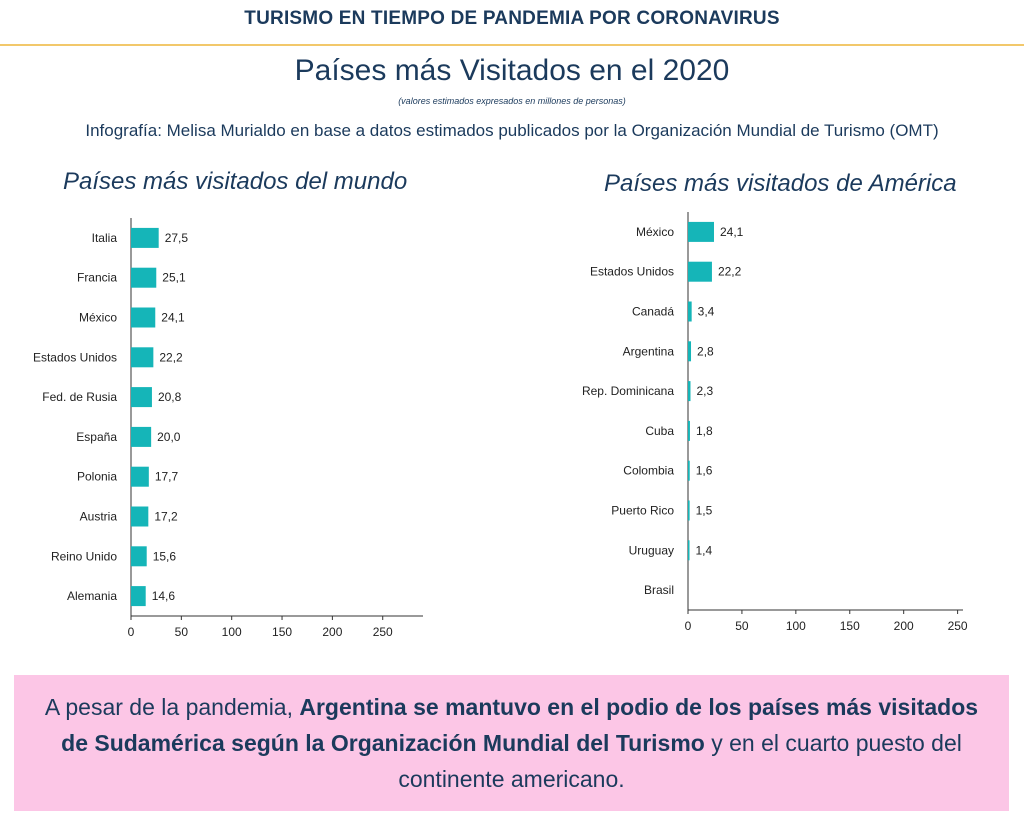 The image size is (1024, 825). Describe the element at coordinates (235, 181) in the screenshot. I see `chart-title-world: Países más visitados del mundo` at that location.